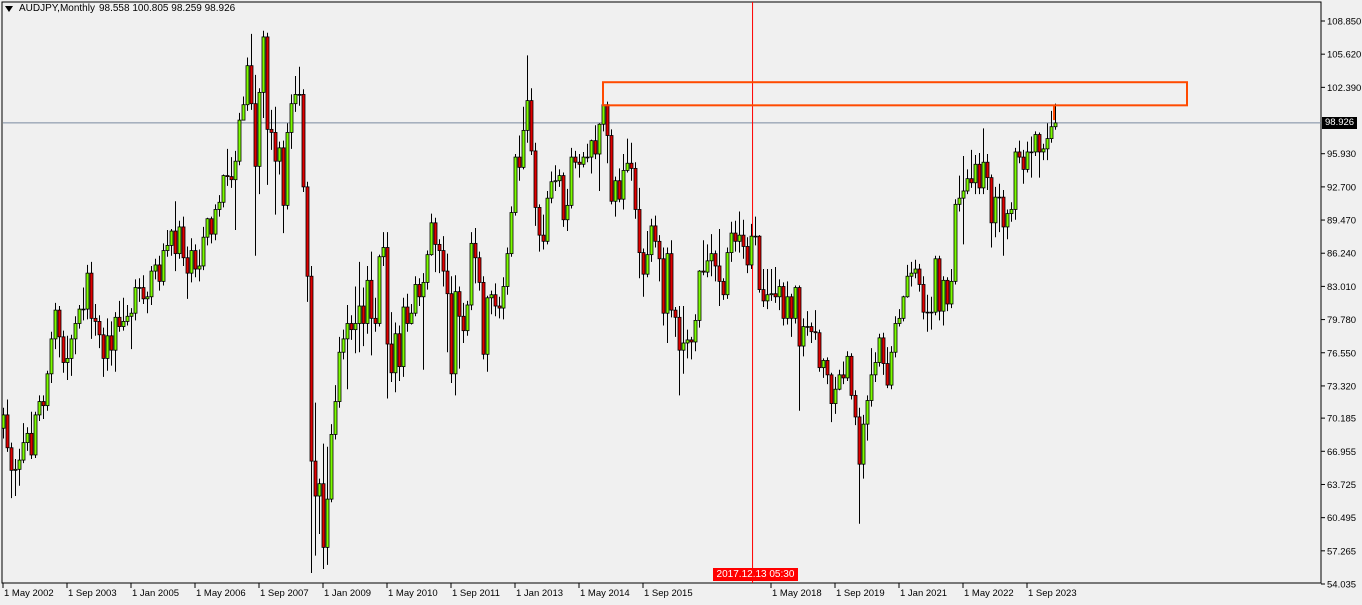 The height and width of the screenshot is (605, 1362). I want to click on time-tick-label: 1 Sep 2015, so click(668, 593).